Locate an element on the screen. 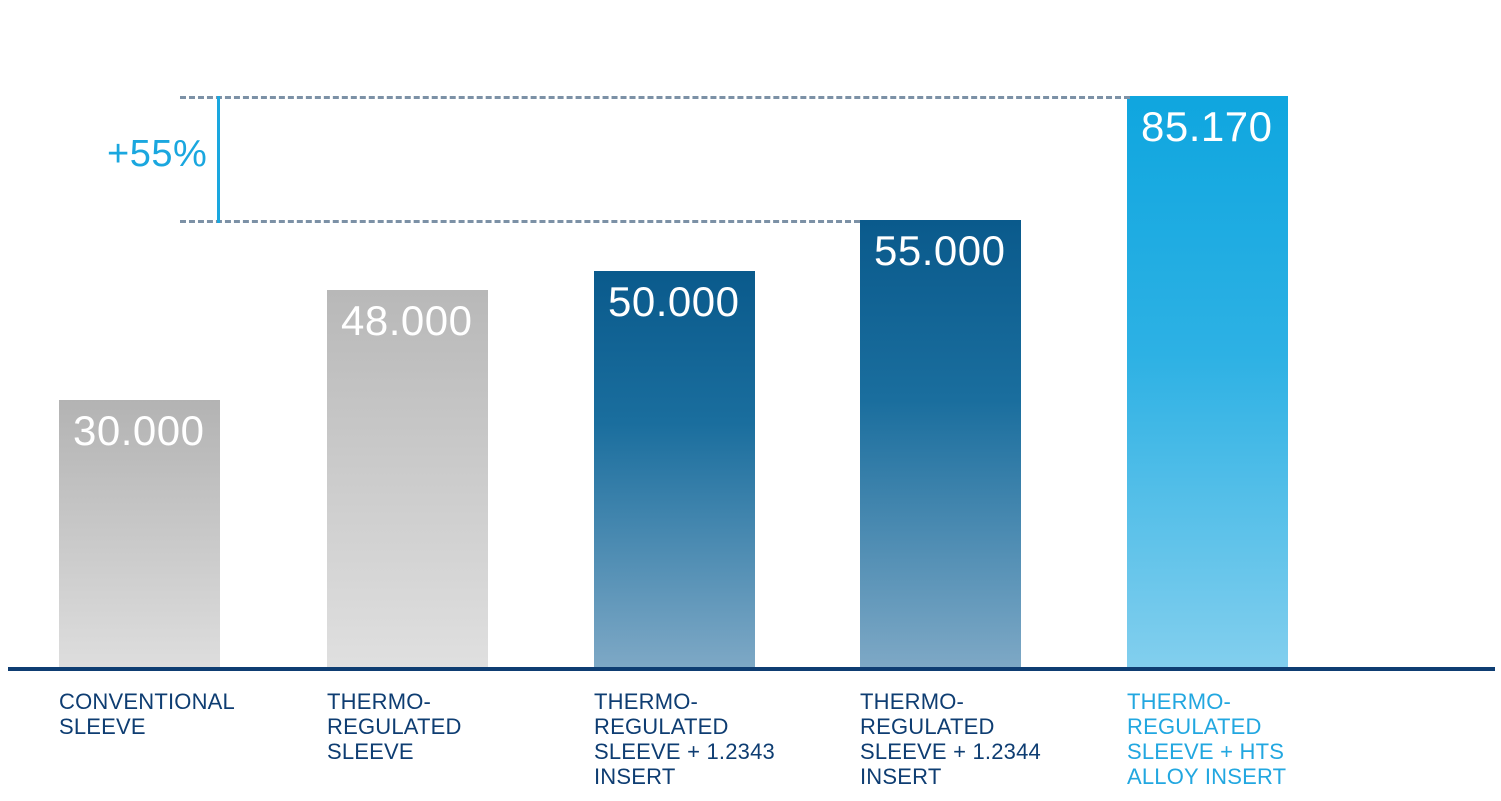  category-label-thermo-regulated-sleeve: THERMO- REGULATED SLEEVE is located at coordinates (394, 726).